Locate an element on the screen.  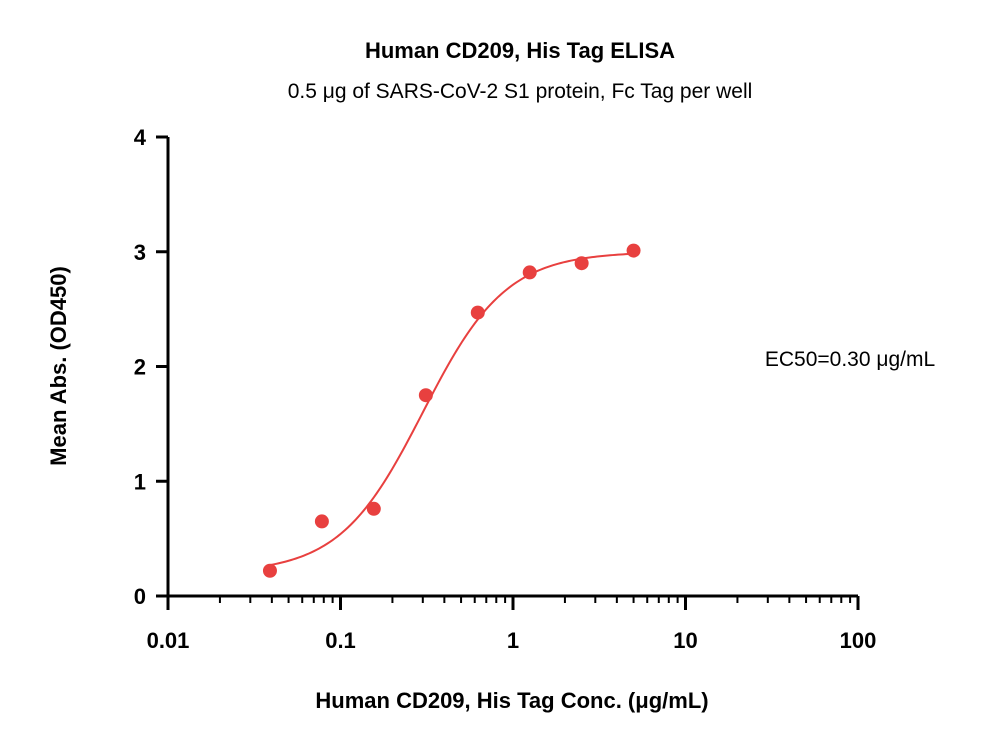
y-axis-ticks: 0 1 2 3 4 is located at coordinates (151, 367).